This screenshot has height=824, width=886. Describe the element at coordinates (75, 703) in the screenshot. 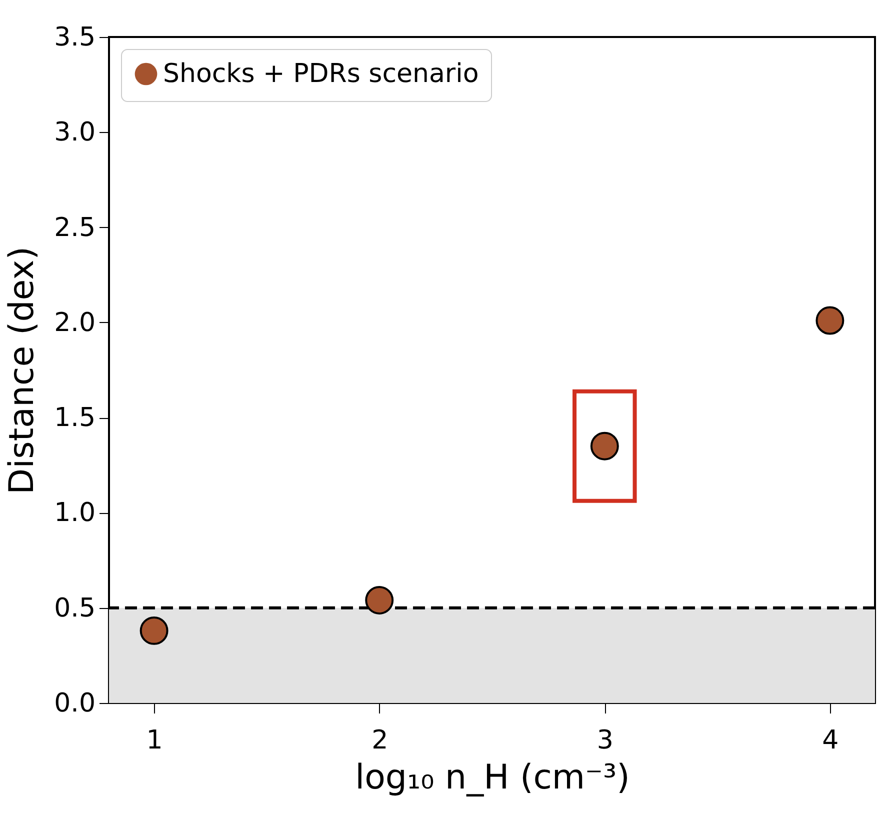

I see `y-tick-label: 0.0` at that location.